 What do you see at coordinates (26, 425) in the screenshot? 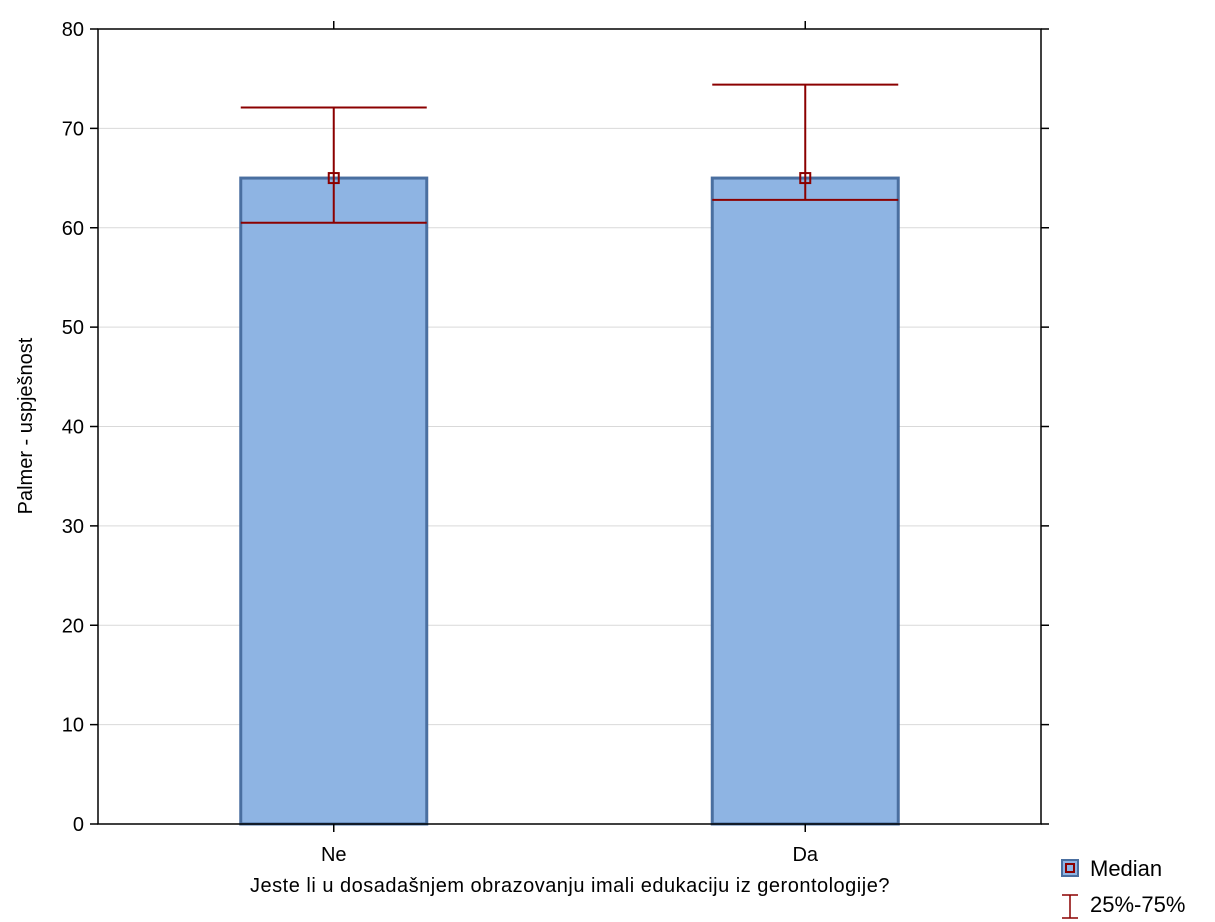
I see `y-axis-title: Palmer - uspješnost` at bounding box center [26, 425].